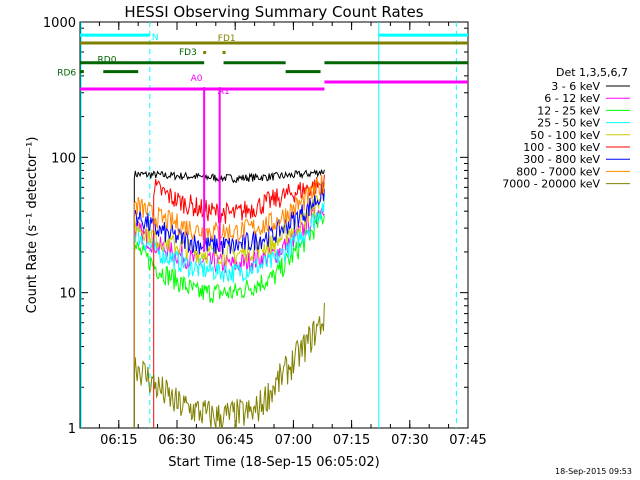 Image resolution: width=640 pixels, height=480 pixels. I want to click on x-tick-label: 07:30, so click(409, 440).